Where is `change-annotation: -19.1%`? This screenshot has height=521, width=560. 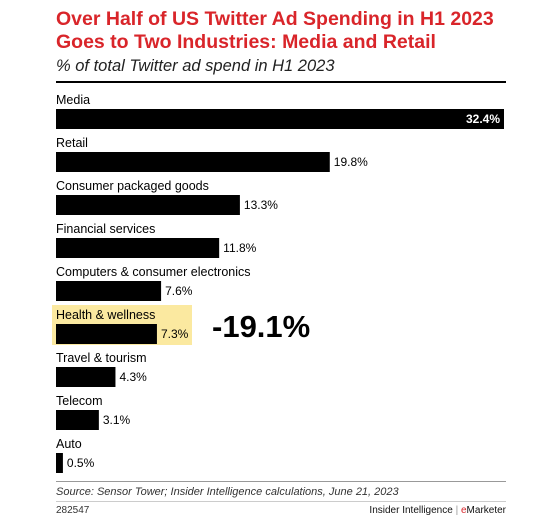
change-annotation: -19.1% is located at coordinates (261, 326).